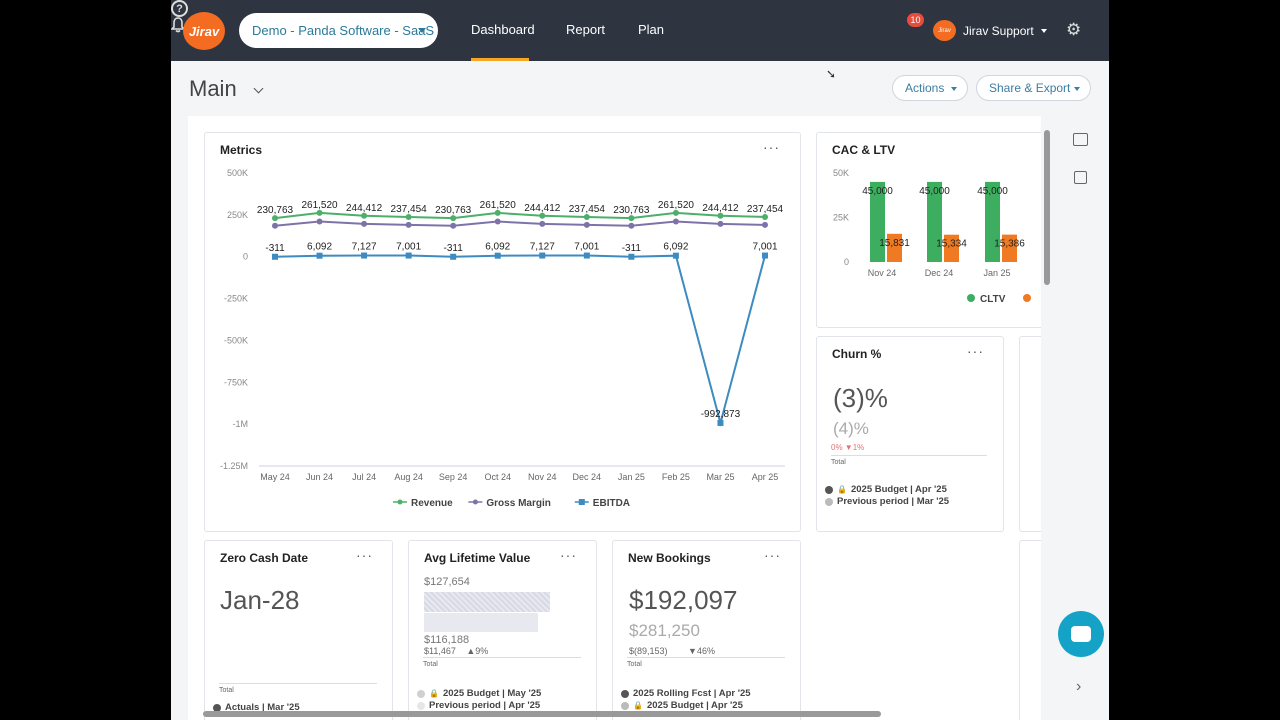  I want to click on series-line-ebitda, so click(520, 340).